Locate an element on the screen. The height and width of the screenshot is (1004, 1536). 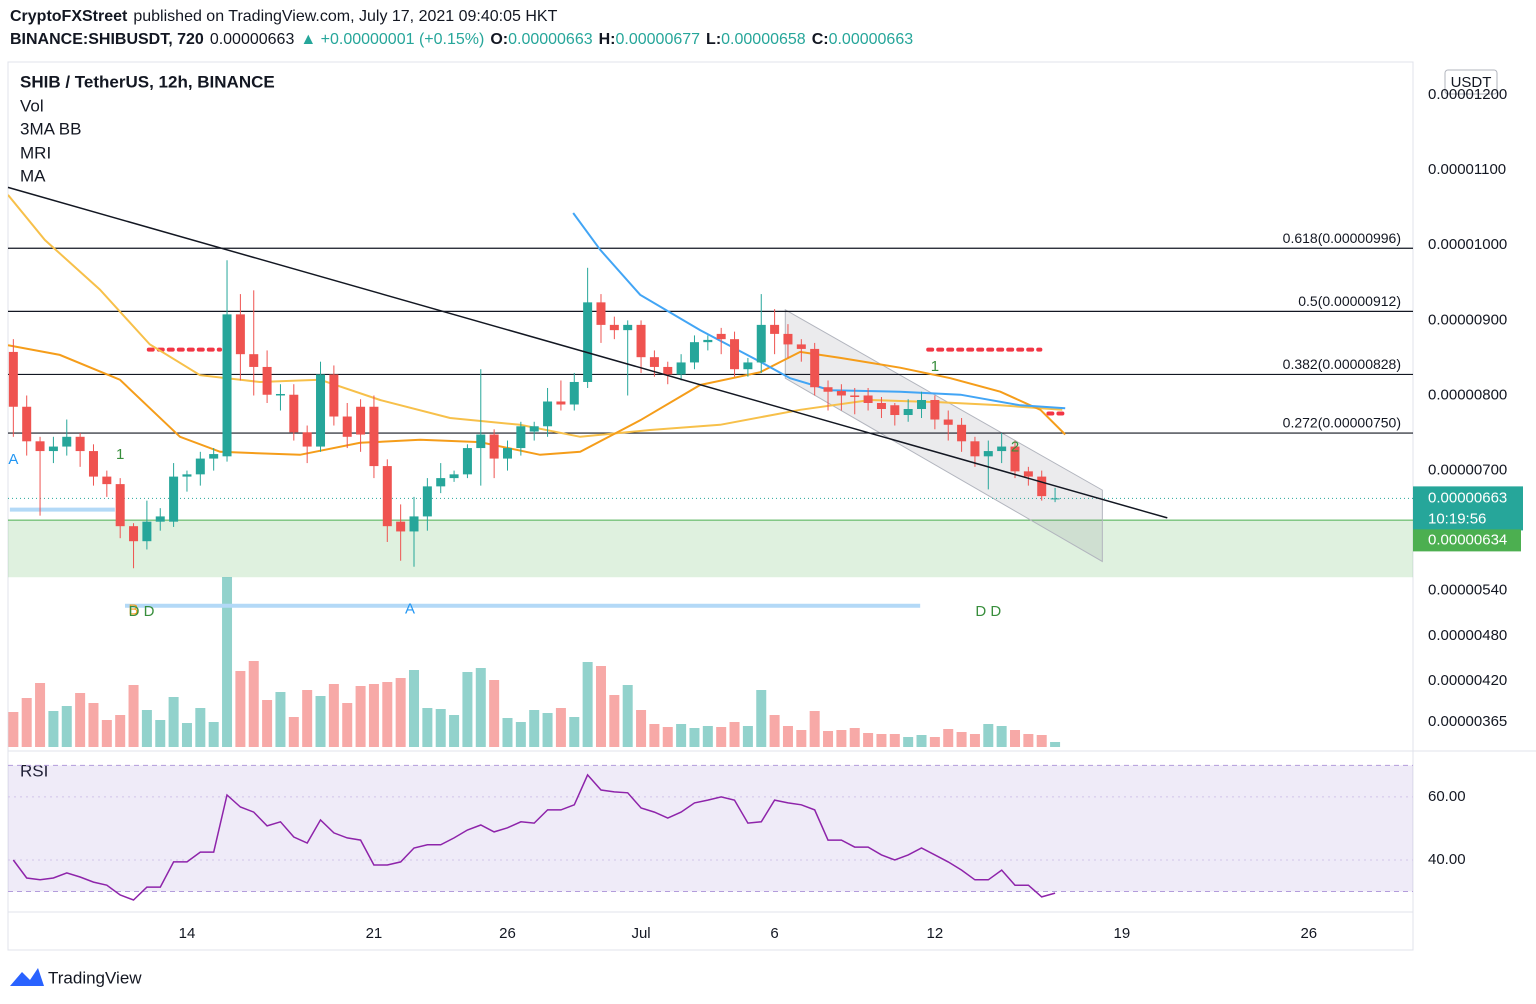
last-price-tag is located at coordinates (1468, 508).